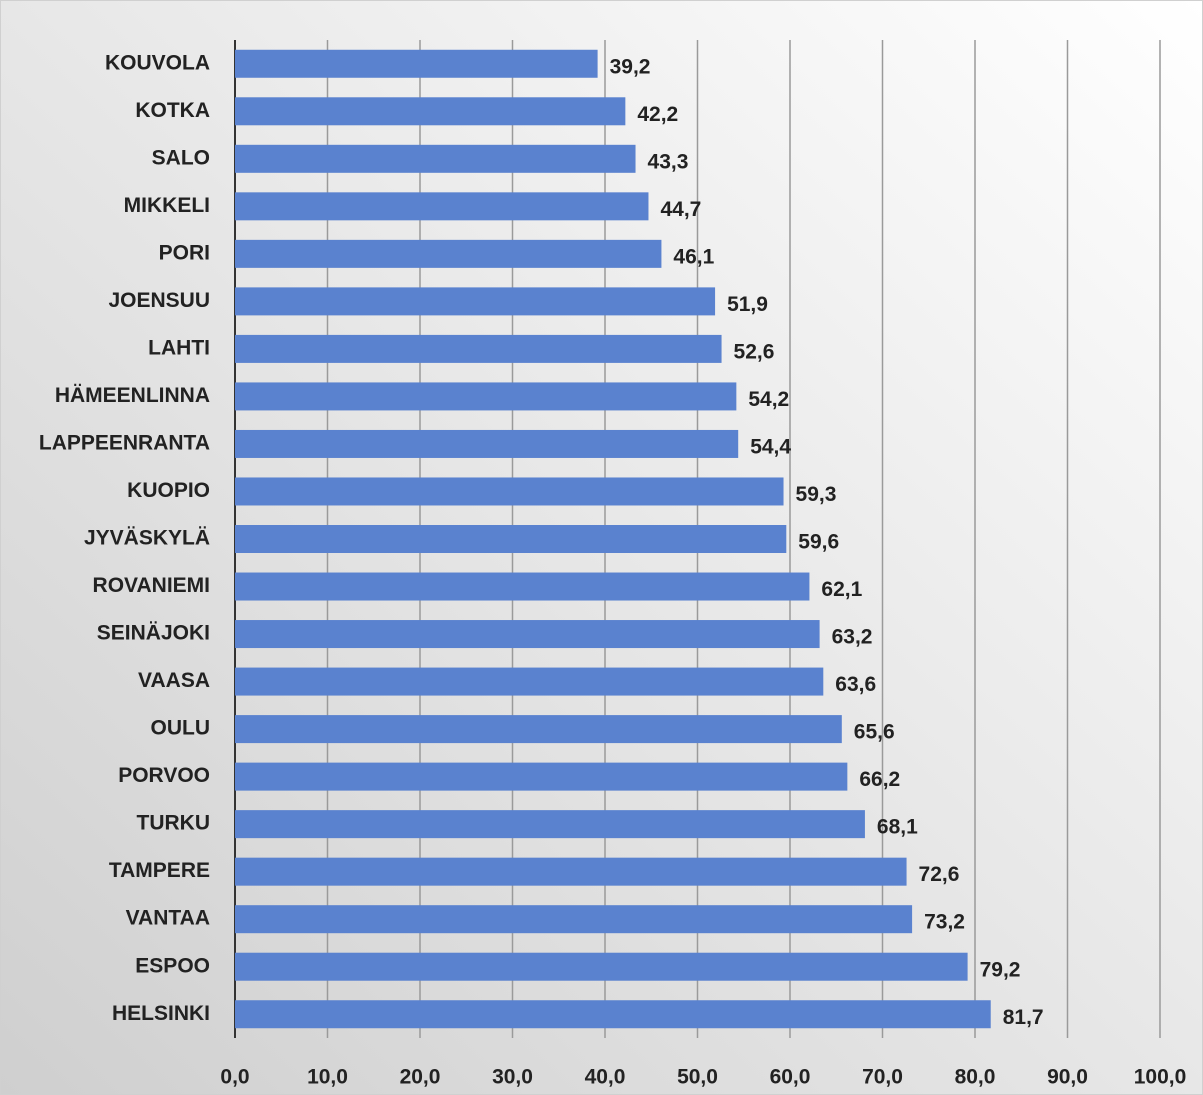 The image size is (1203, 1095). Describe the element at coordinates (420, 1077) in the screenshot. I see `x-tick-label: 20,0` at that location.